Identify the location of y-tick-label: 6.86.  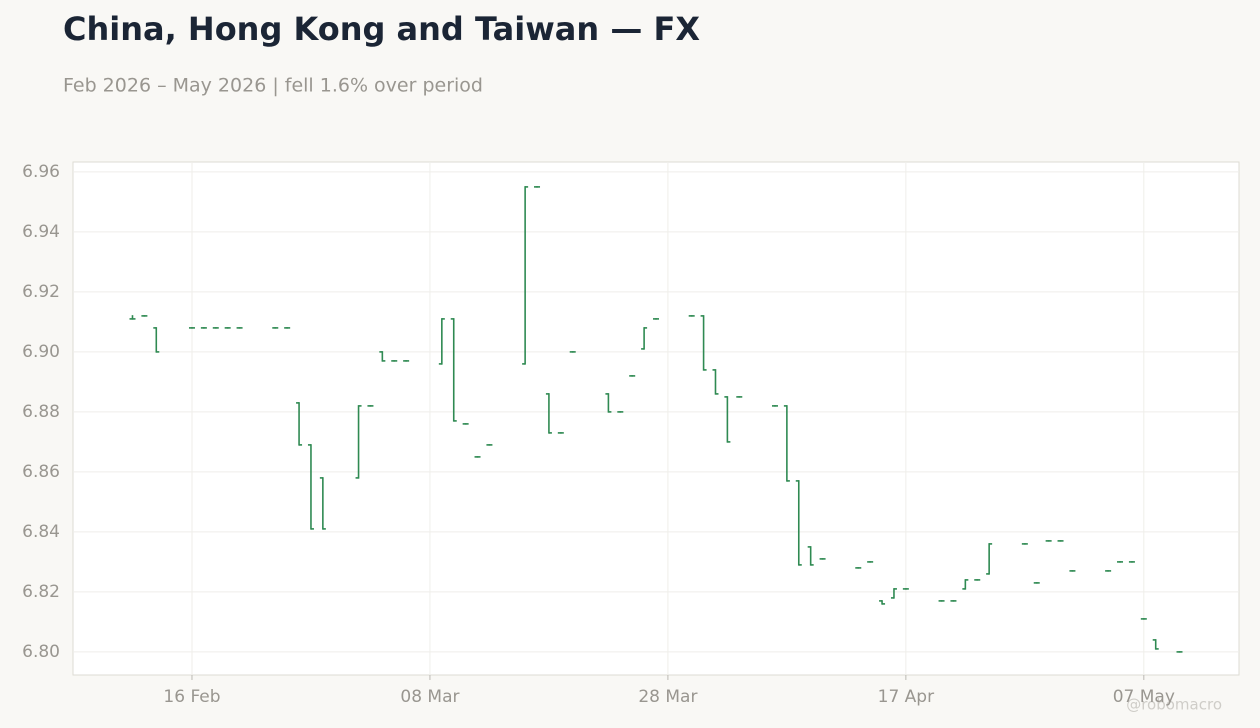
(41, 472).